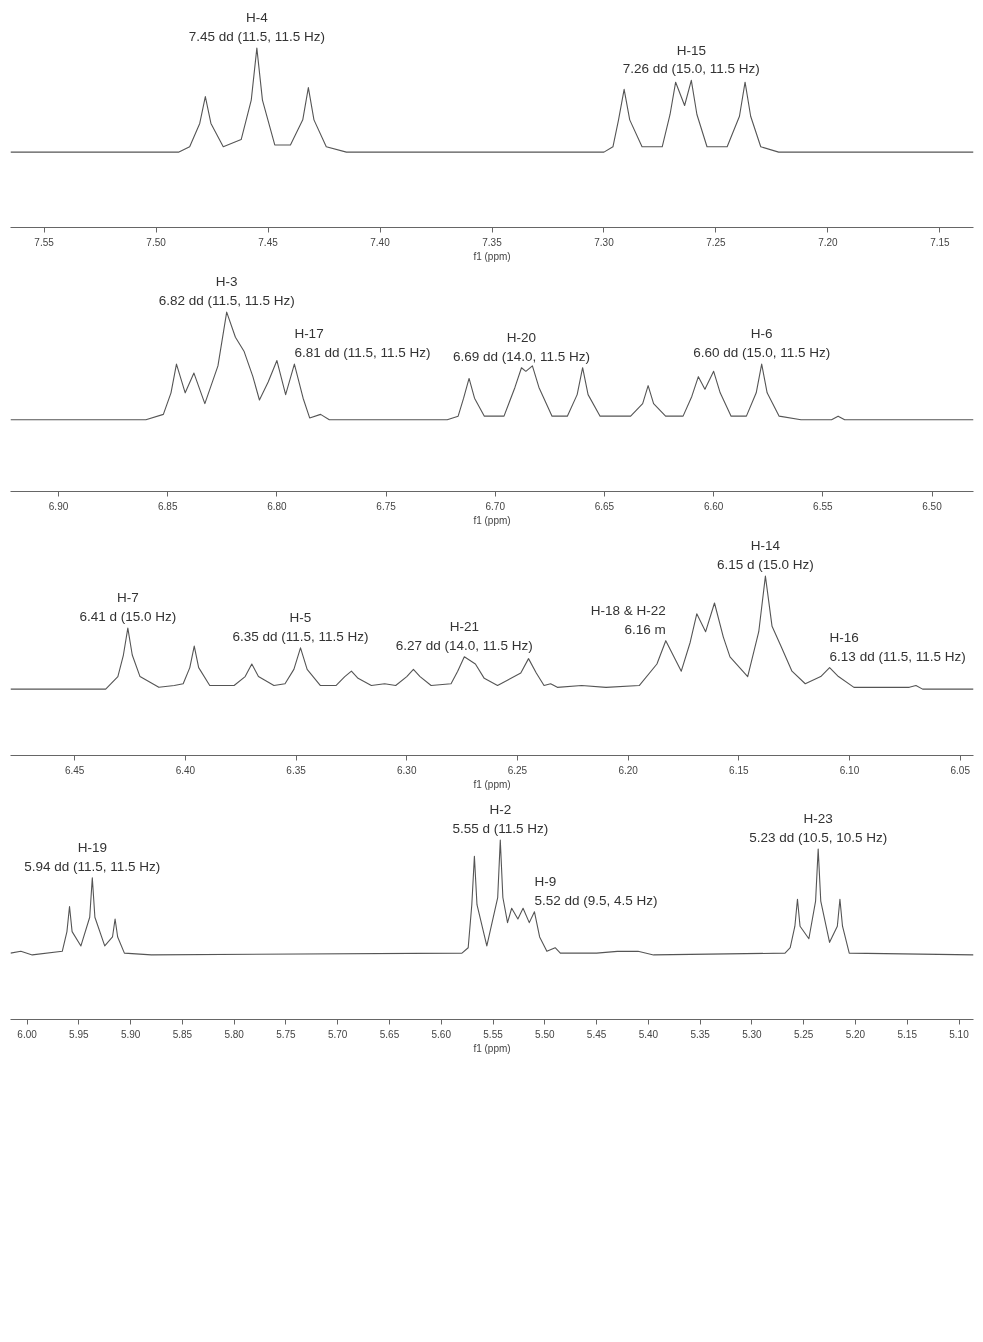 This screenshot has height=1342, width=983. I want to click on annotation: H-5 6.35 dd (11.5, 11.5 Hz), so click(300, 627).